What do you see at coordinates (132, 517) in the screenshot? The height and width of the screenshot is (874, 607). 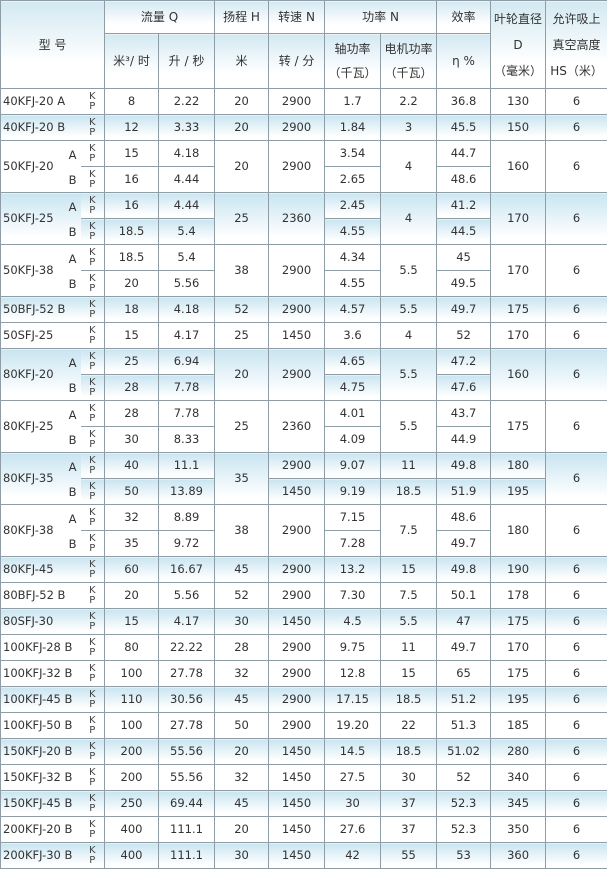 I see `flow-m3h-cell: 32` at bounding box center [132, 517].